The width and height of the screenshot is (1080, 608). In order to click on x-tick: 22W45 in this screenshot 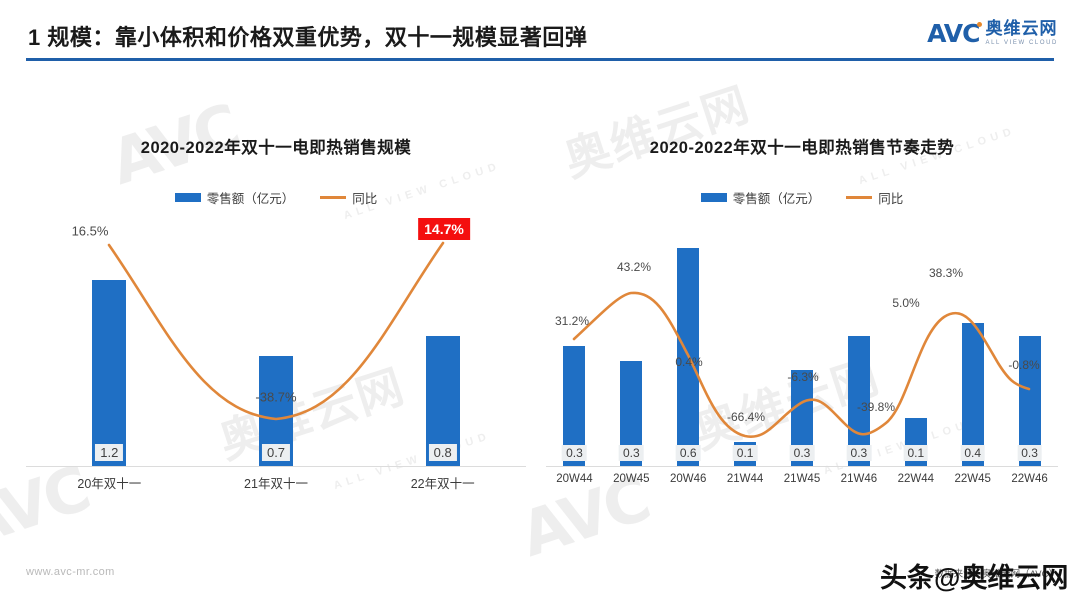, I will do `click(972, 479)`.